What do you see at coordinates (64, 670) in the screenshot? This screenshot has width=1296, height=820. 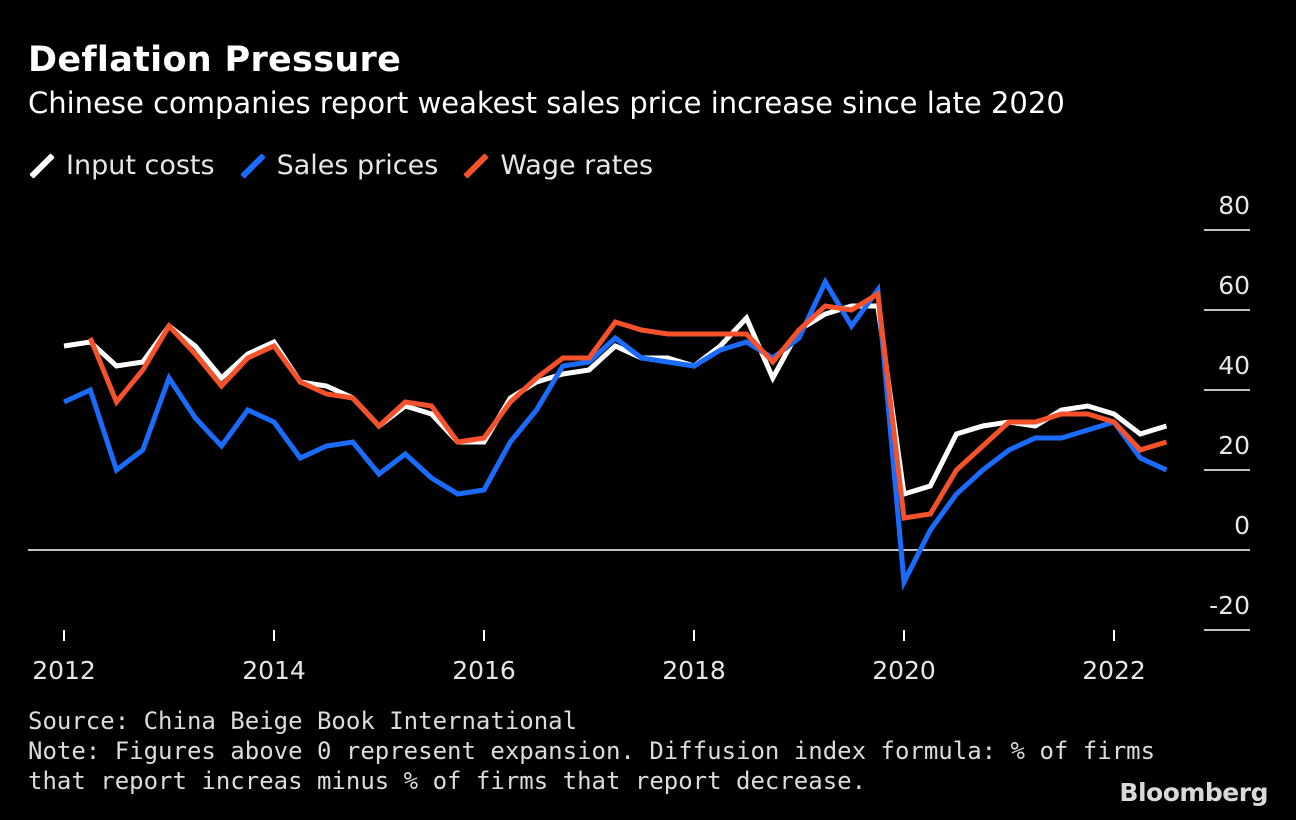 I see `x-tick-label-2012: 2012` at bounding box center [64, 670].